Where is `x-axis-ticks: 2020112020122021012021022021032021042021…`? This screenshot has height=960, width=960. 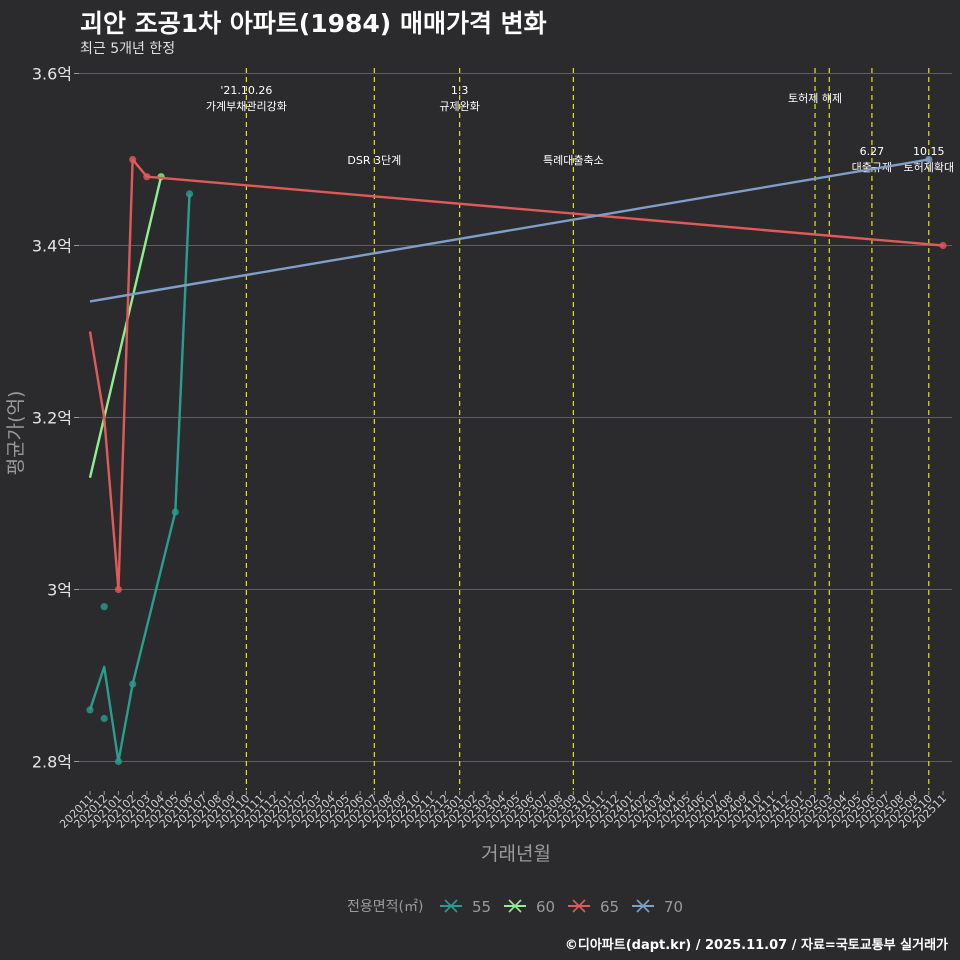
x-axis-ticks: 2020112020122021012021022021032021042021… is located at coordinates (503, 811).